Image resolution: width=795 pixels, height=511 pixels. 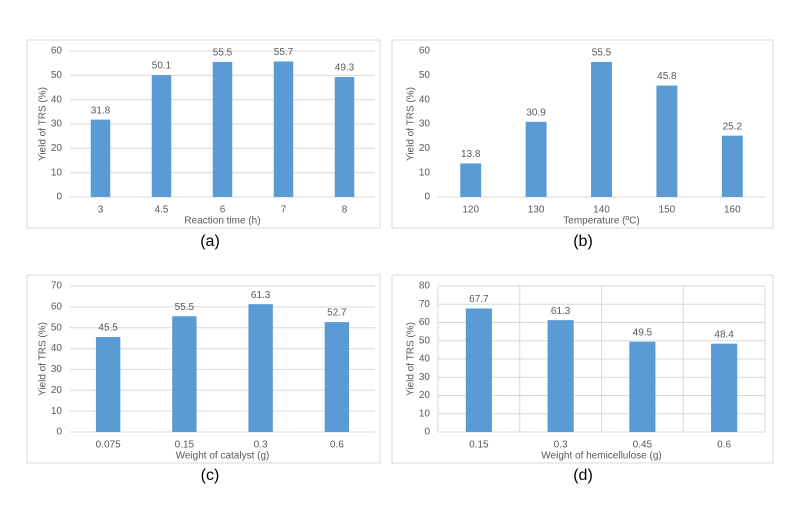 What do you see at coordinates (162, 66) in the screenshot?
I see `value-label: 50.1` at bounding box center [162, 66].